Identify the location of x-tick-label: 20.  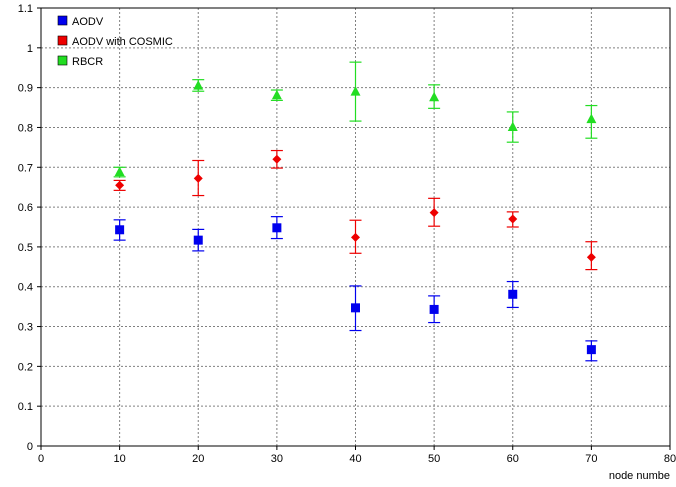
(198, 459).